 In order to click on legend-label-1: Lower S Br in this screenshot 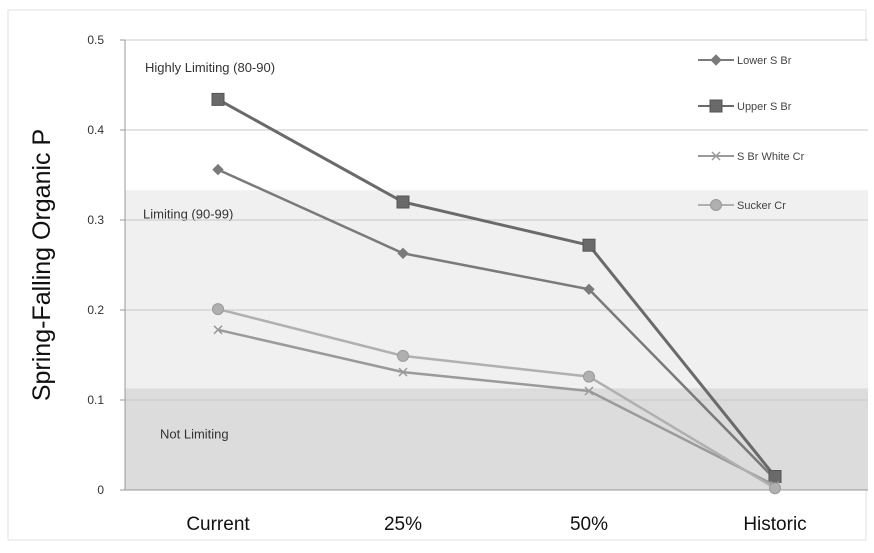, I will do `click(764, 61)`.